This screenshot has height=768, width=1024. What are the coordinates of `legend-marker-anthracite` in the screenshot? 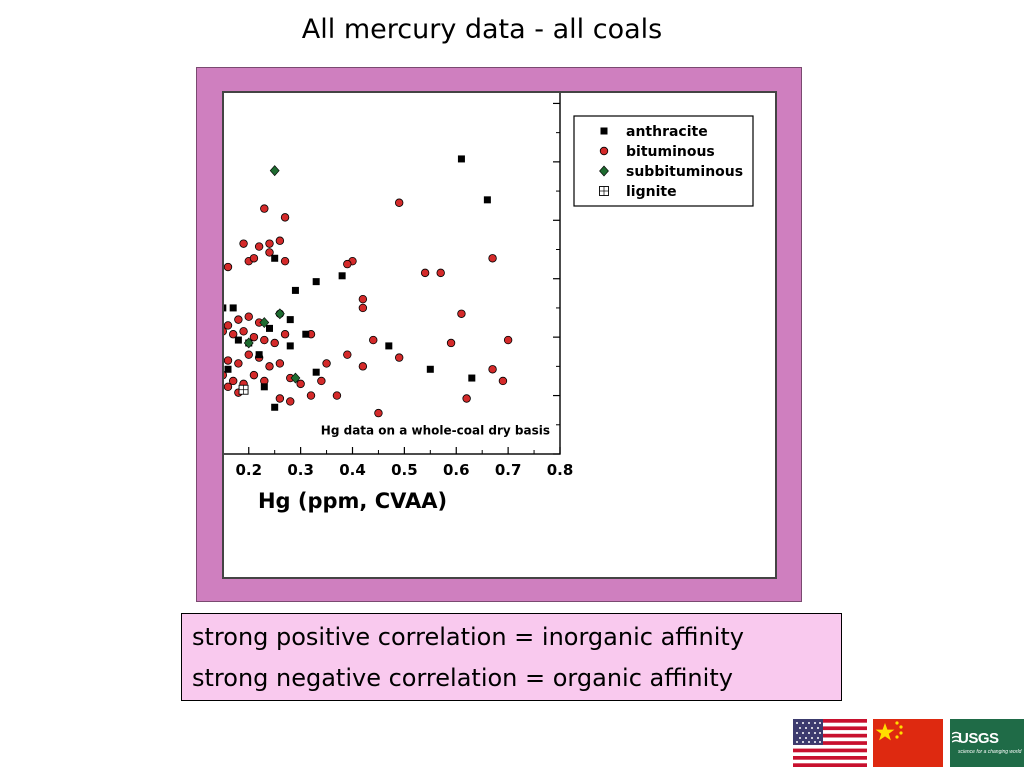 It's located at (604, 131).